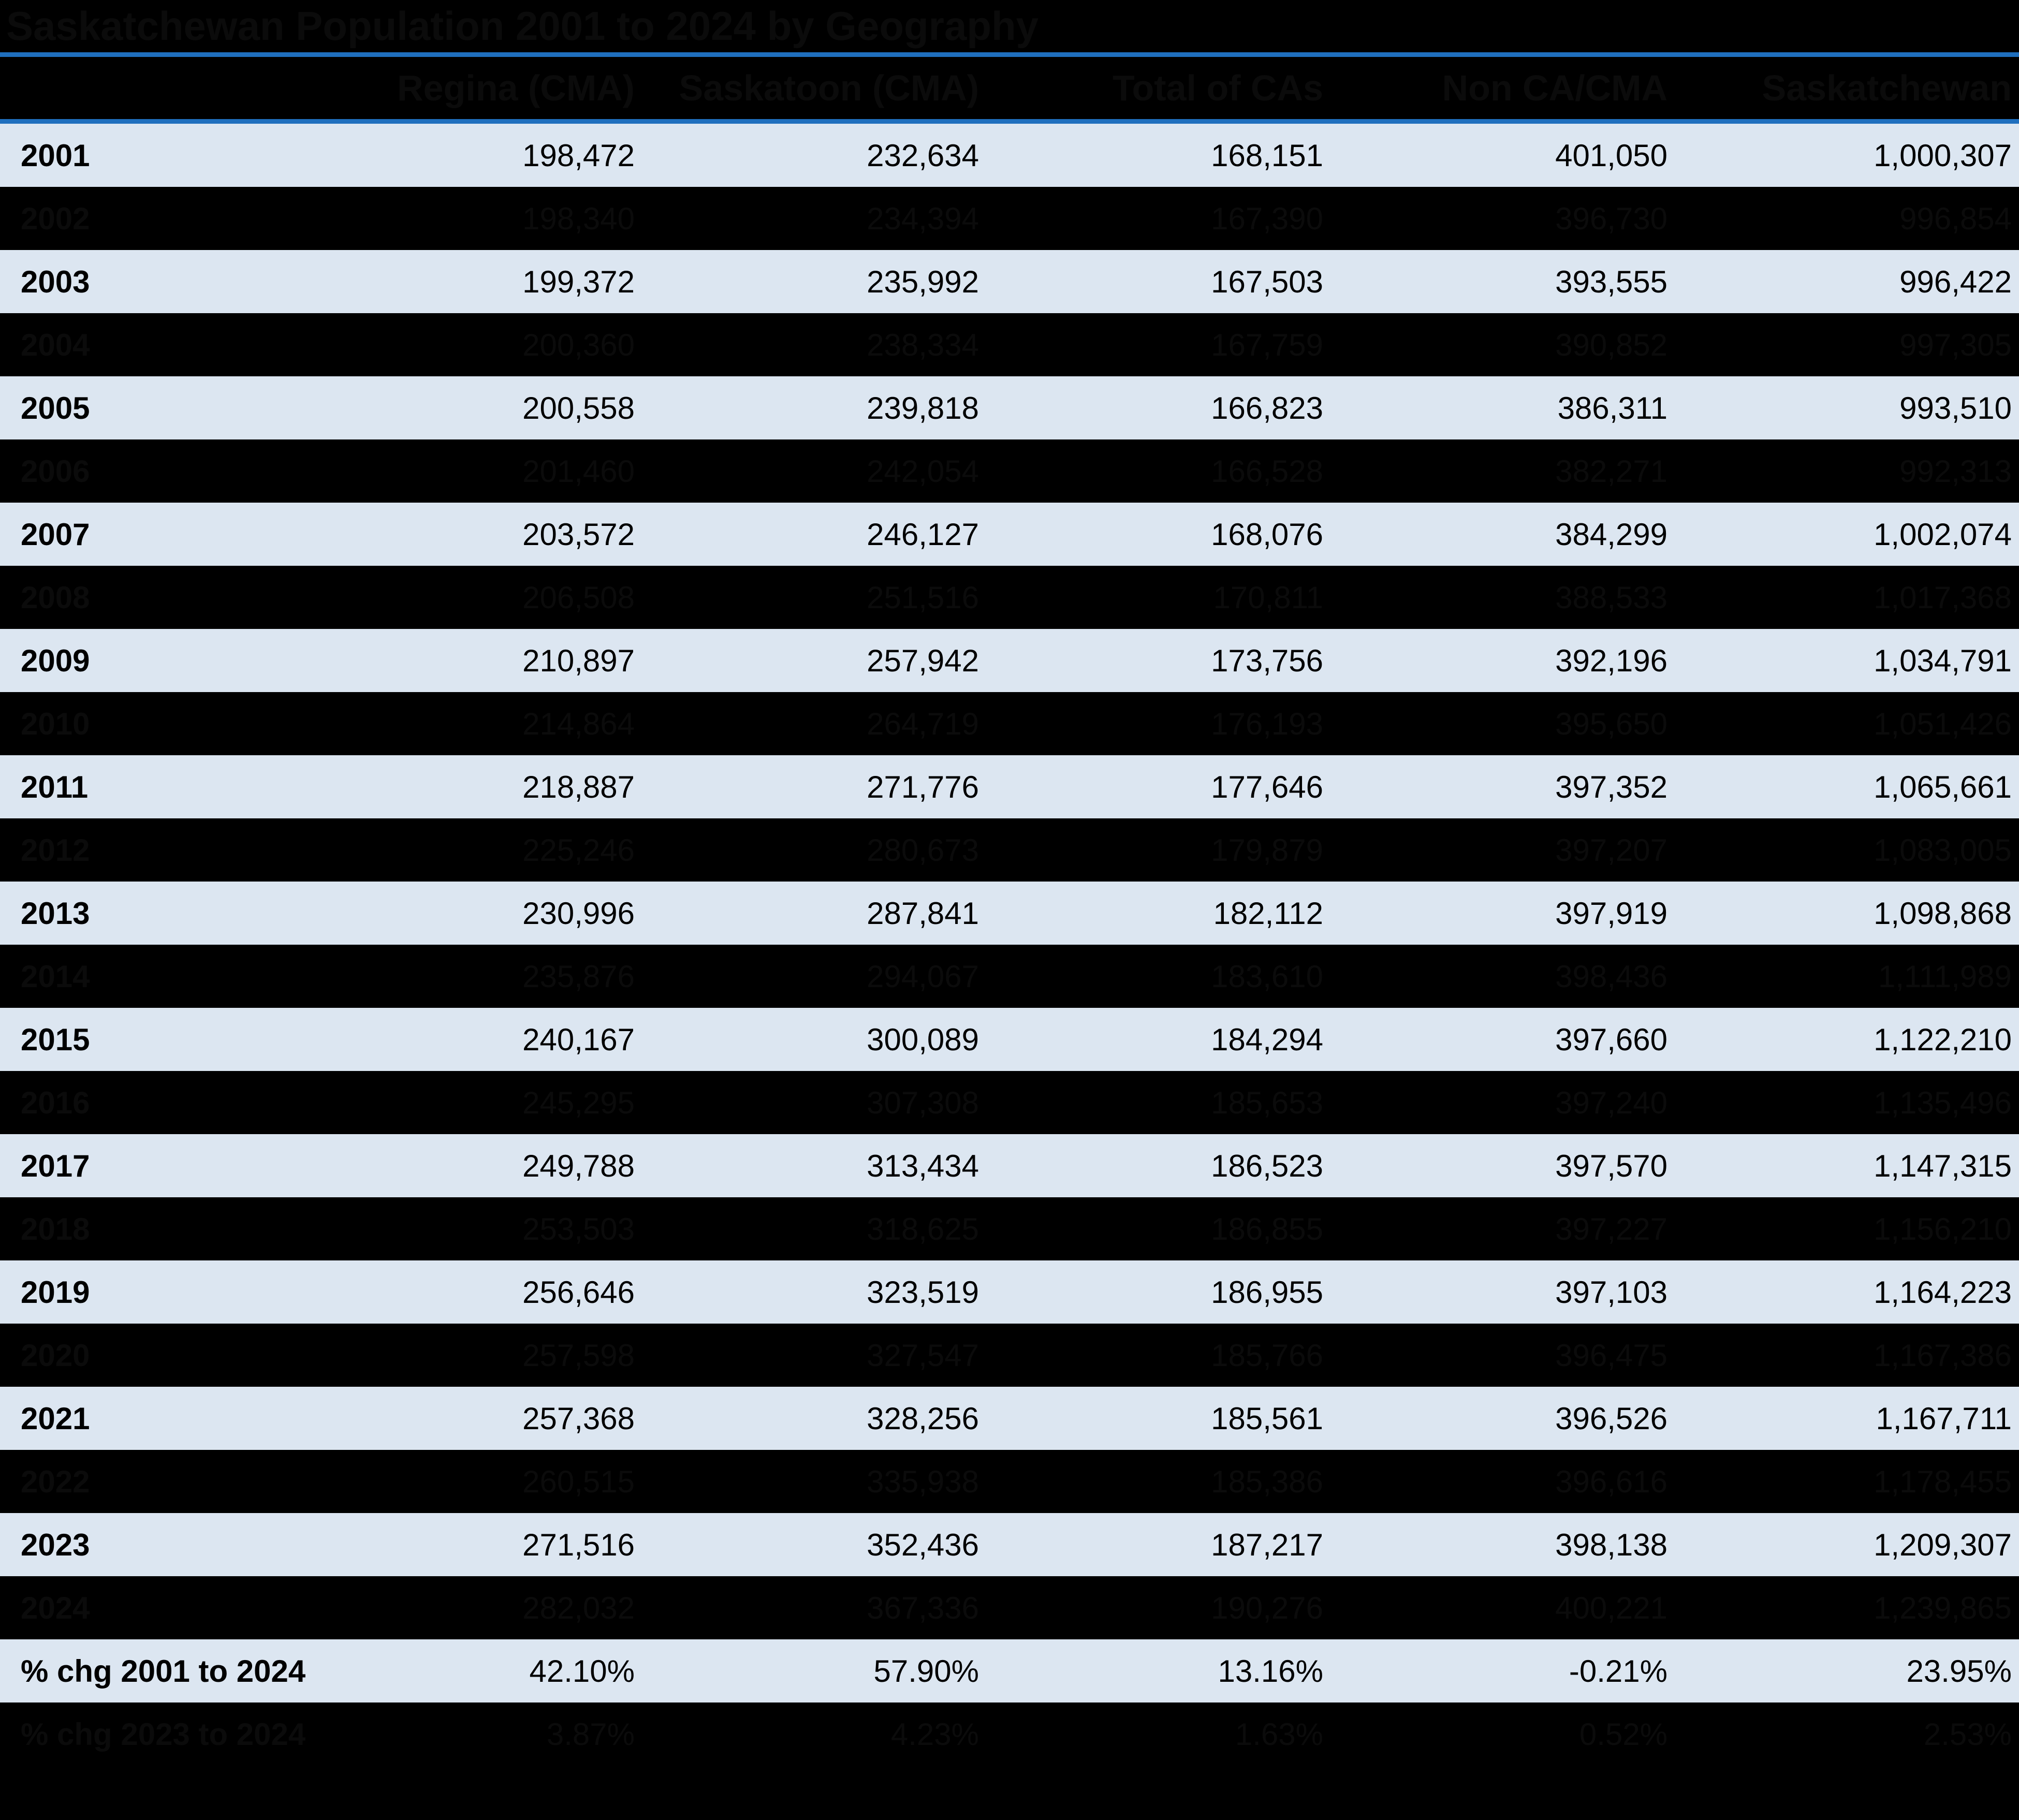 The width and height of the screenshot is (2019, 1820). What do you see at coordinates (923, 850) in the screenshot?
I see `value-cell: 280,673` at bounding box center [923, 850].